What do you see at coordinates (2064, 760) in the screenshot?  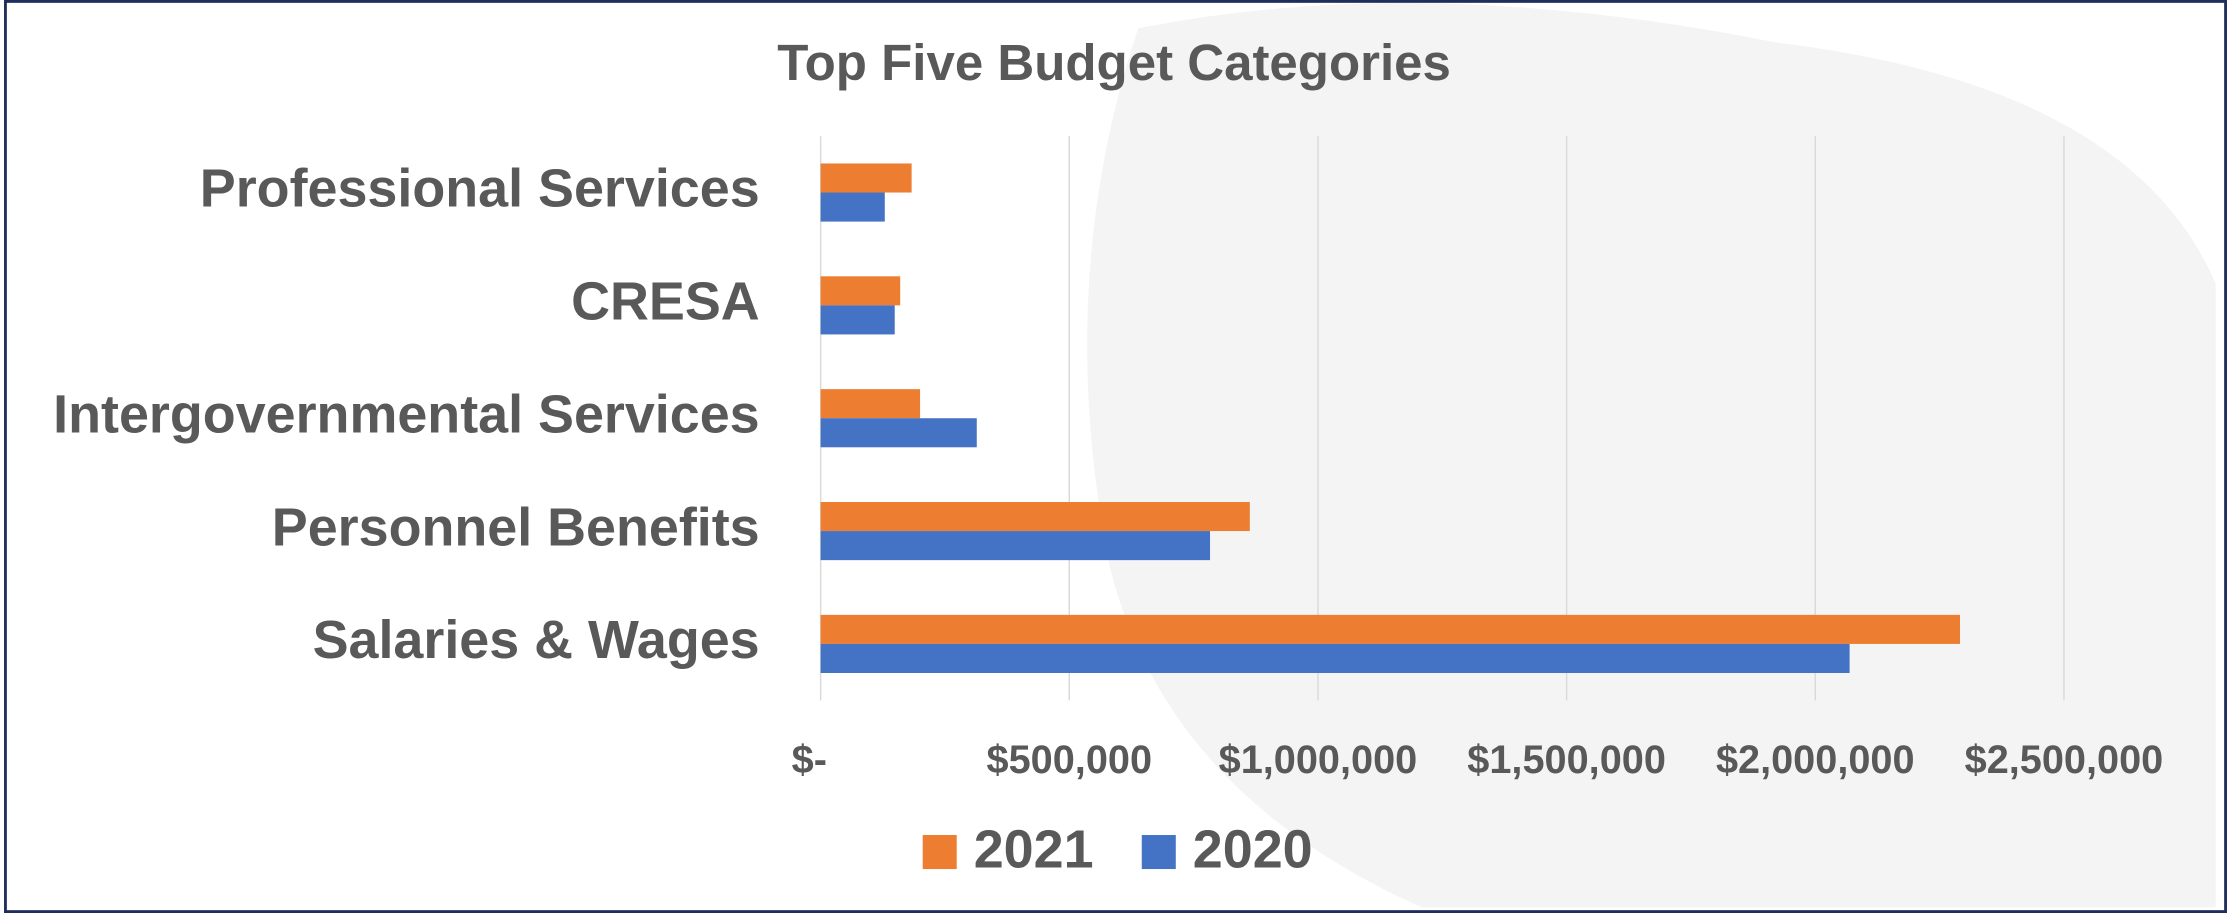 I see `x-tick-label: $2,500,000` at bounding box center [2064, 760].